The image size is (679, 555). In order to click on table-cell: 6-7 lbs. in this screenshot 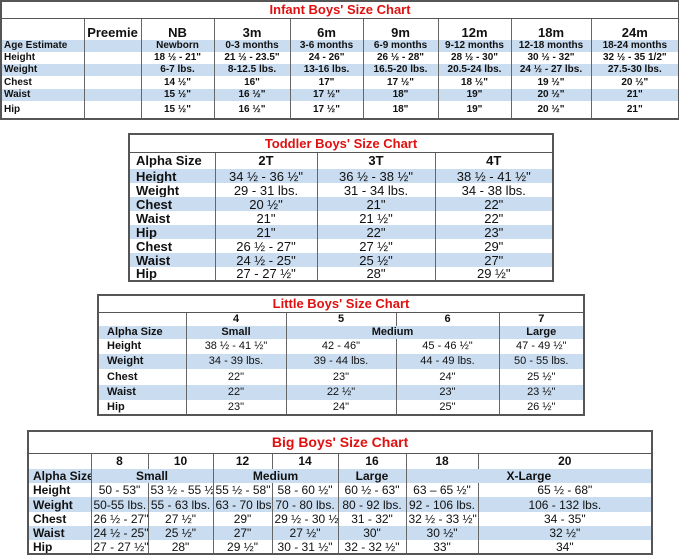, I will do `click(177, 70)`.